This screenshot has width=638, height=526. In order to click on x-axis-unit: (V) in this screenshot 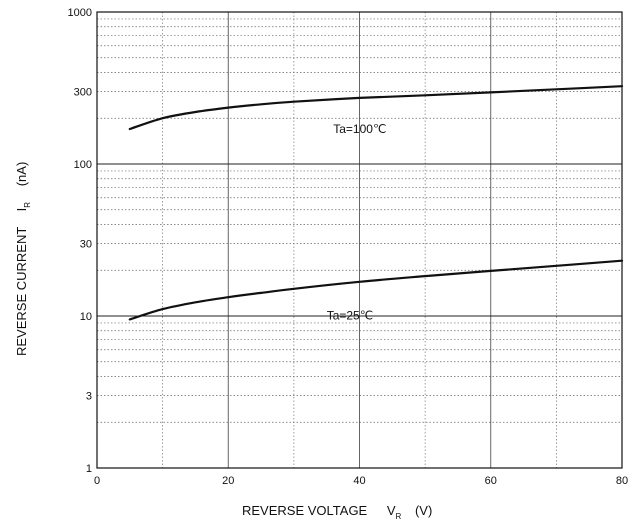, I will do `click(423, 510)`.